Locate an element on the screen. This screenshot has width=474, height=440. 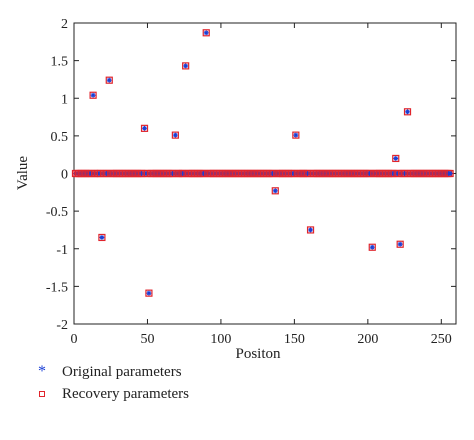
y-axis-label: Value is located at coordinates (23, 173).